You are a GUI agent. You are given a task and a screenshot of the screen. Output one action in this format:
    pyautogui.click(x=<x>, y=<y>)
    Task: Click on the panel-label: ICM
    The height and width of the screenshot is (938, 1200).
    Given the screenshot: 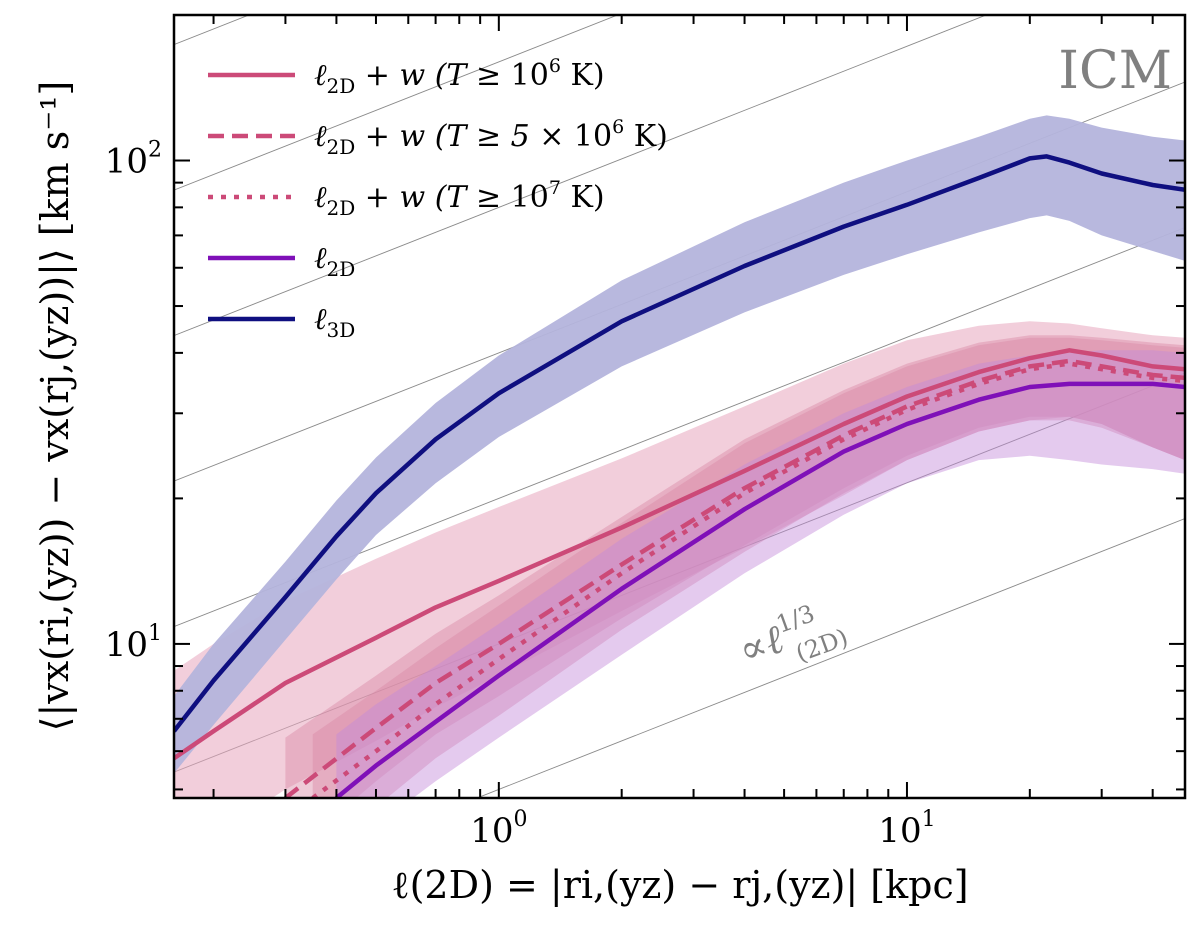 What is the action you would take?
    pyautogui.click(x=1115, y=71)
    